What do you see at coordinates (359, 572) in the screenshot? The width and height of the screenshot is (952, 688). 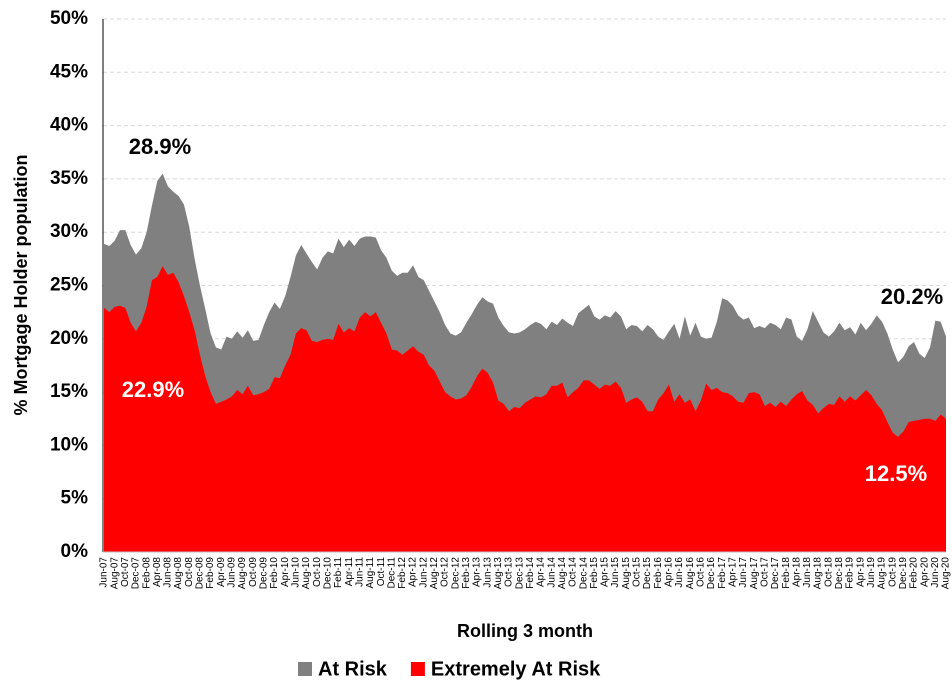 I see `x-tick-label: Jun-11` at bounding box center [359, 572].